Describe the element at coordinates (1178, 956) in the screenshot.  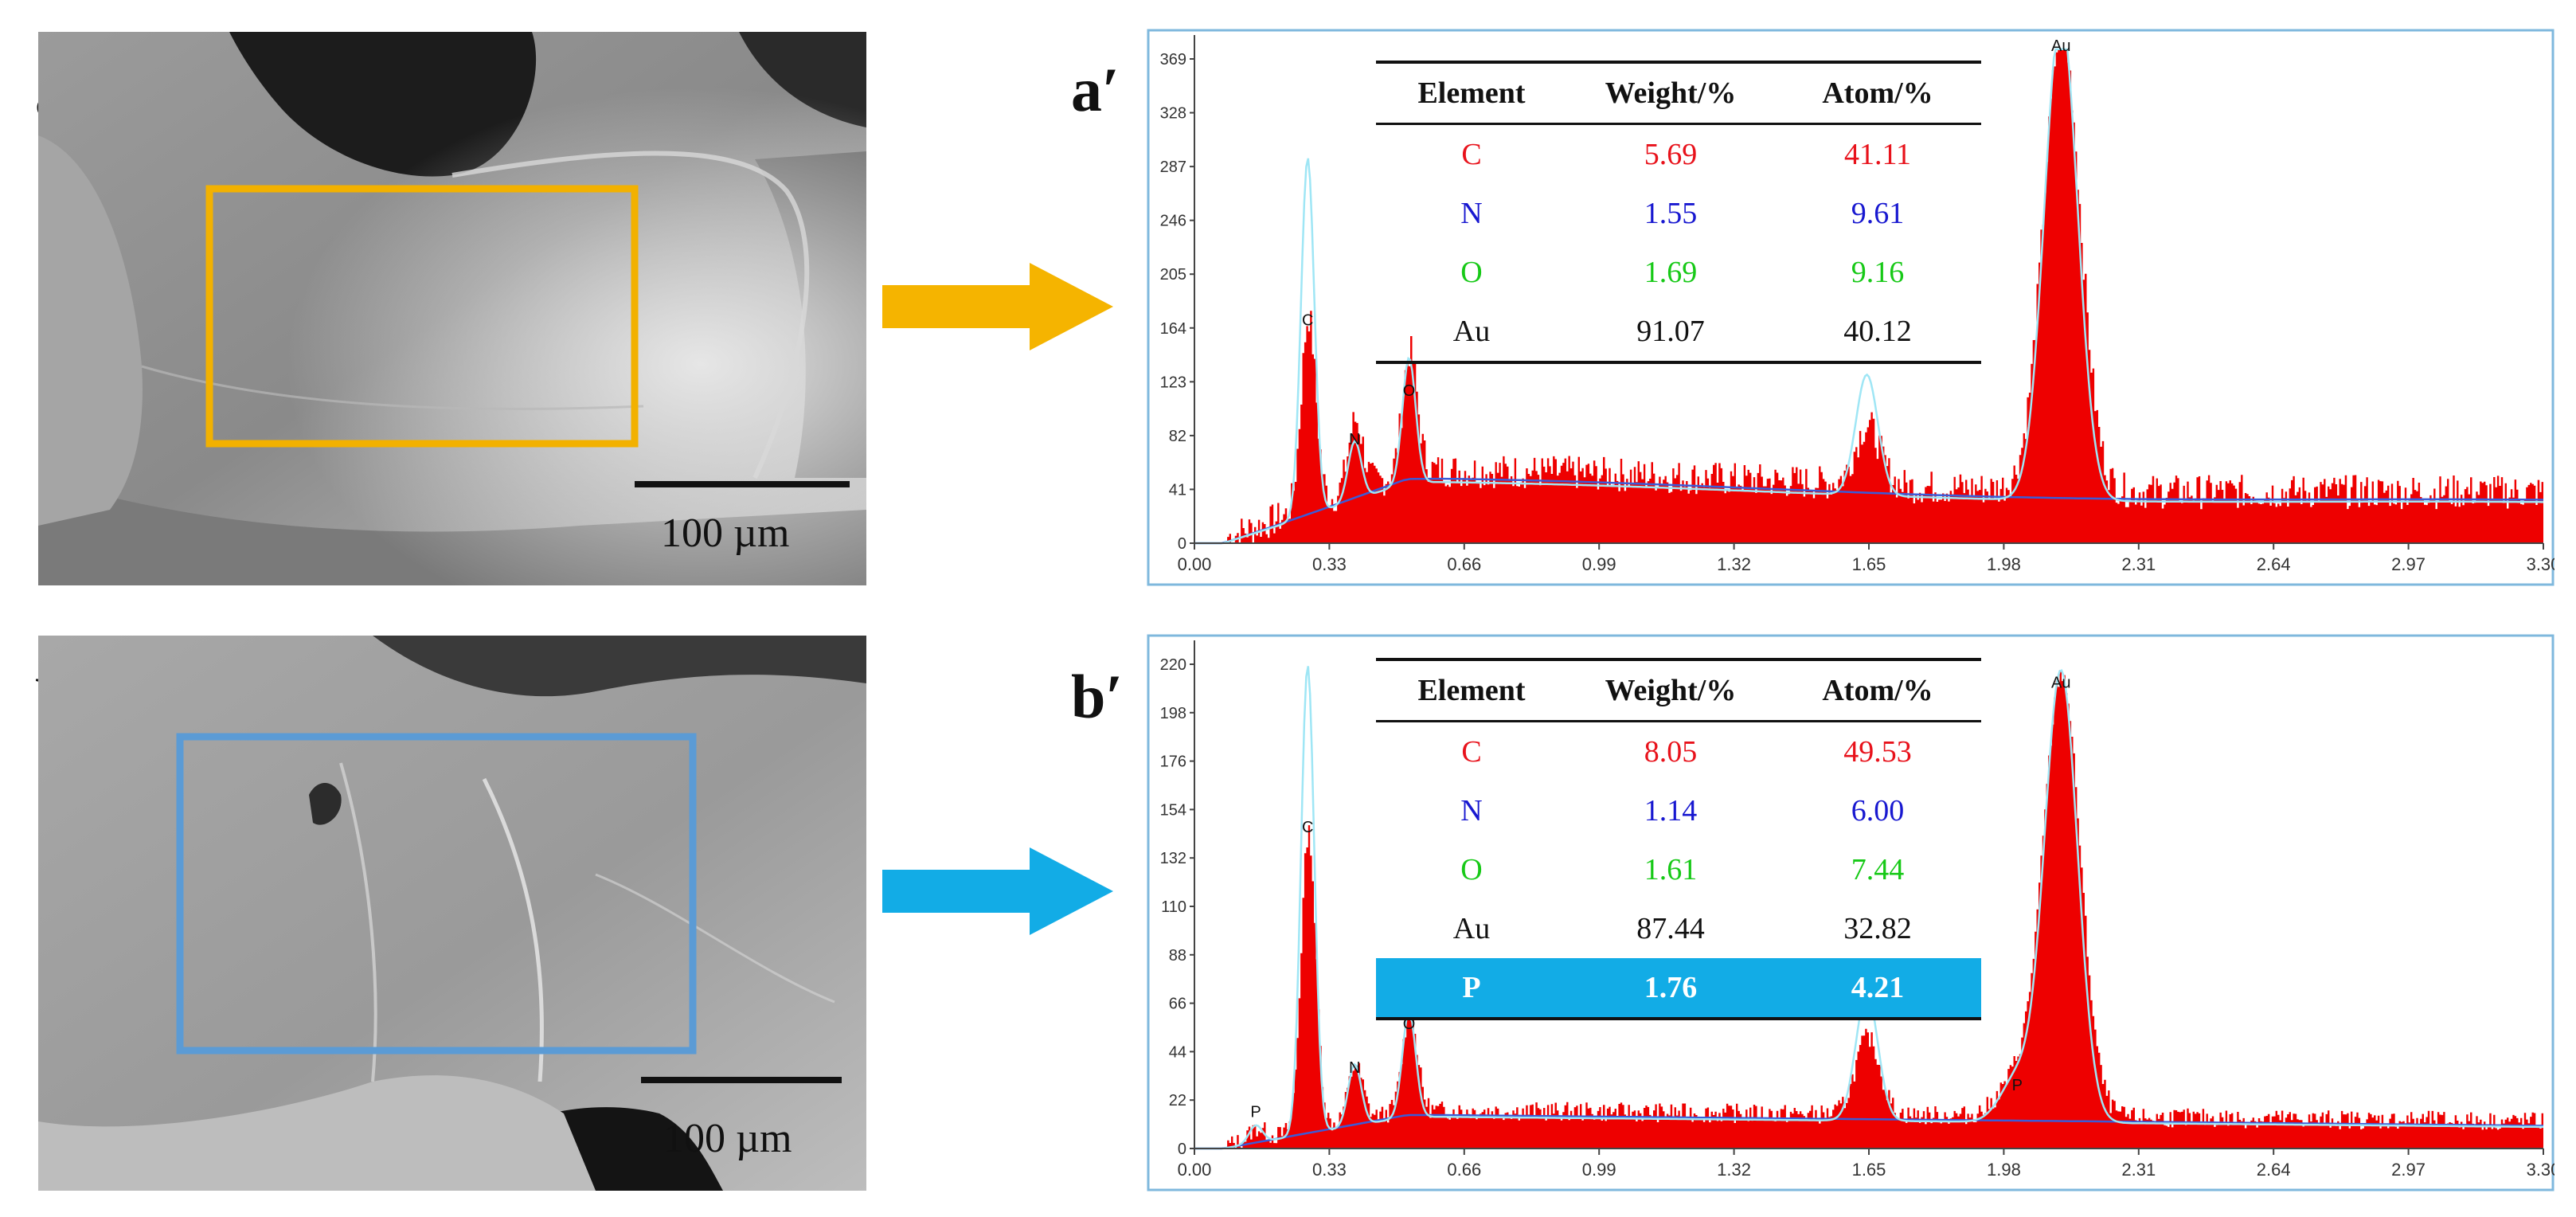
I see `y-tick-label: 88` at that location.